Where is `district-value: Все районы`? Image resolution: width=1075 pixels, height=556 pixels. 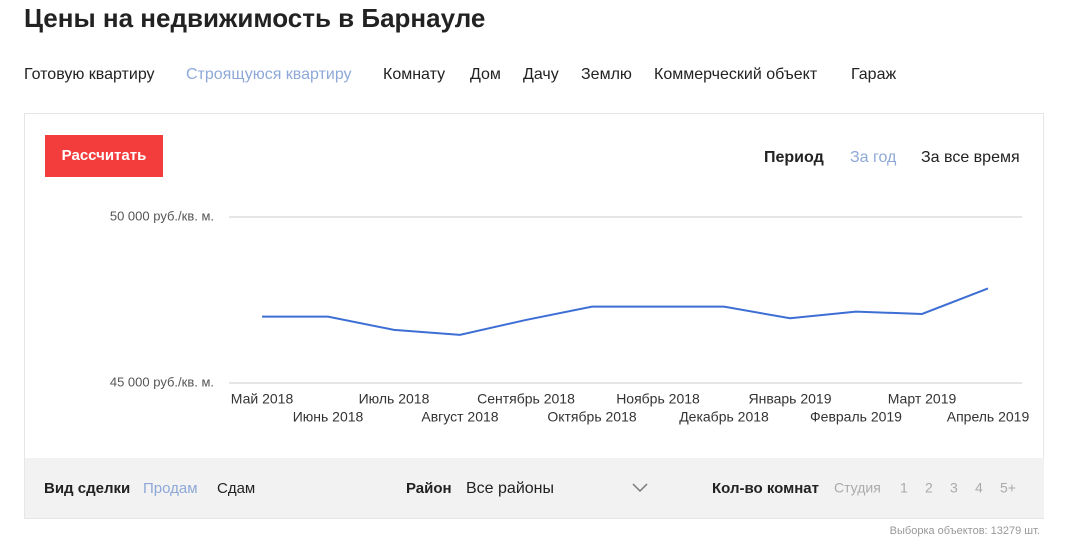
district-value: Все районы is located at coordinates (510, 488).